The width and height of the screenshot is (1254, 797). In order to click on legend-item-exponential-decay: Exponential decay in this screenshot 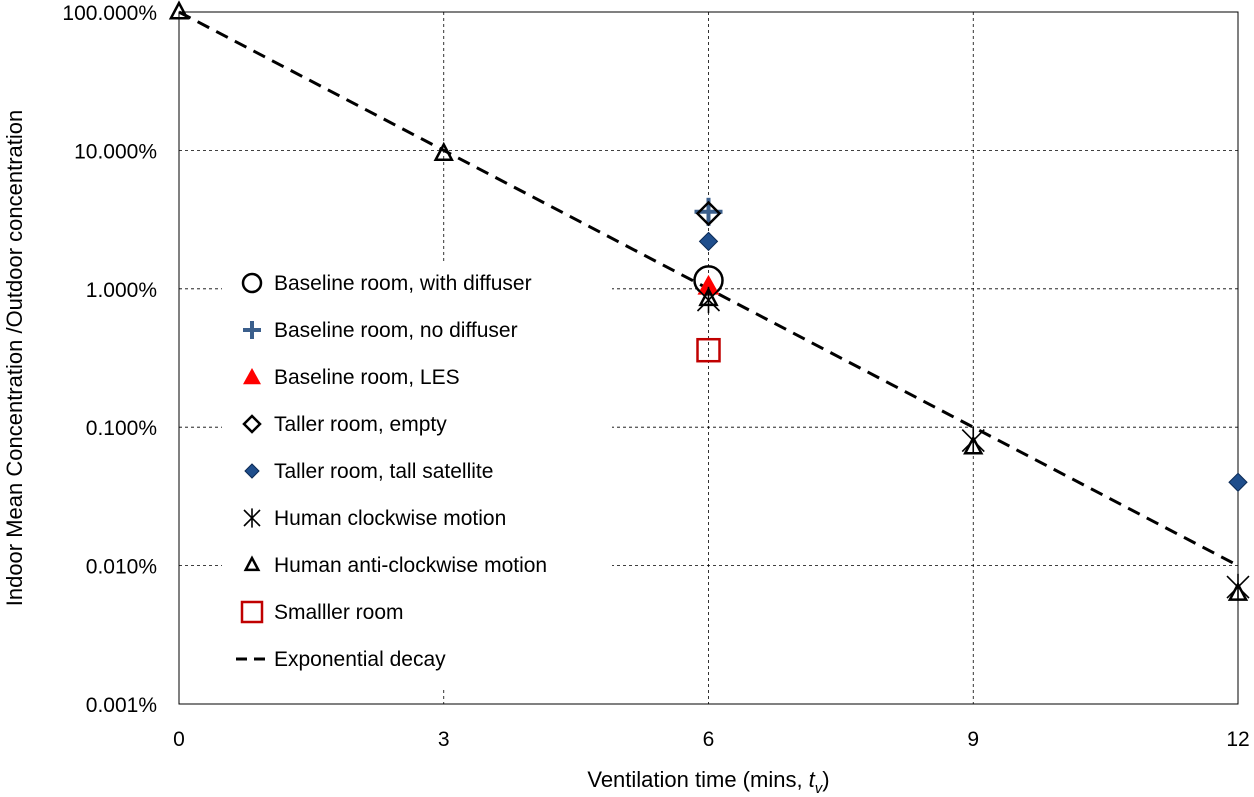, I will do `click(341, 659)`.